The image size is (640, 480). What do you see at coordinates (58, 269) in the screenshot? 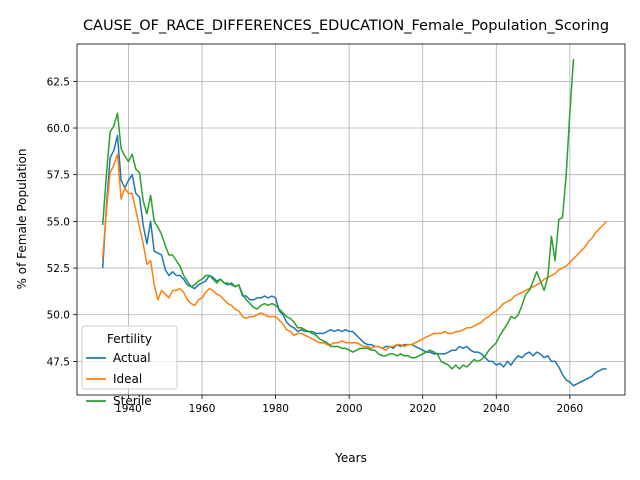
I see `y-tick-label: 52.5` at bounding box center [58, 269].